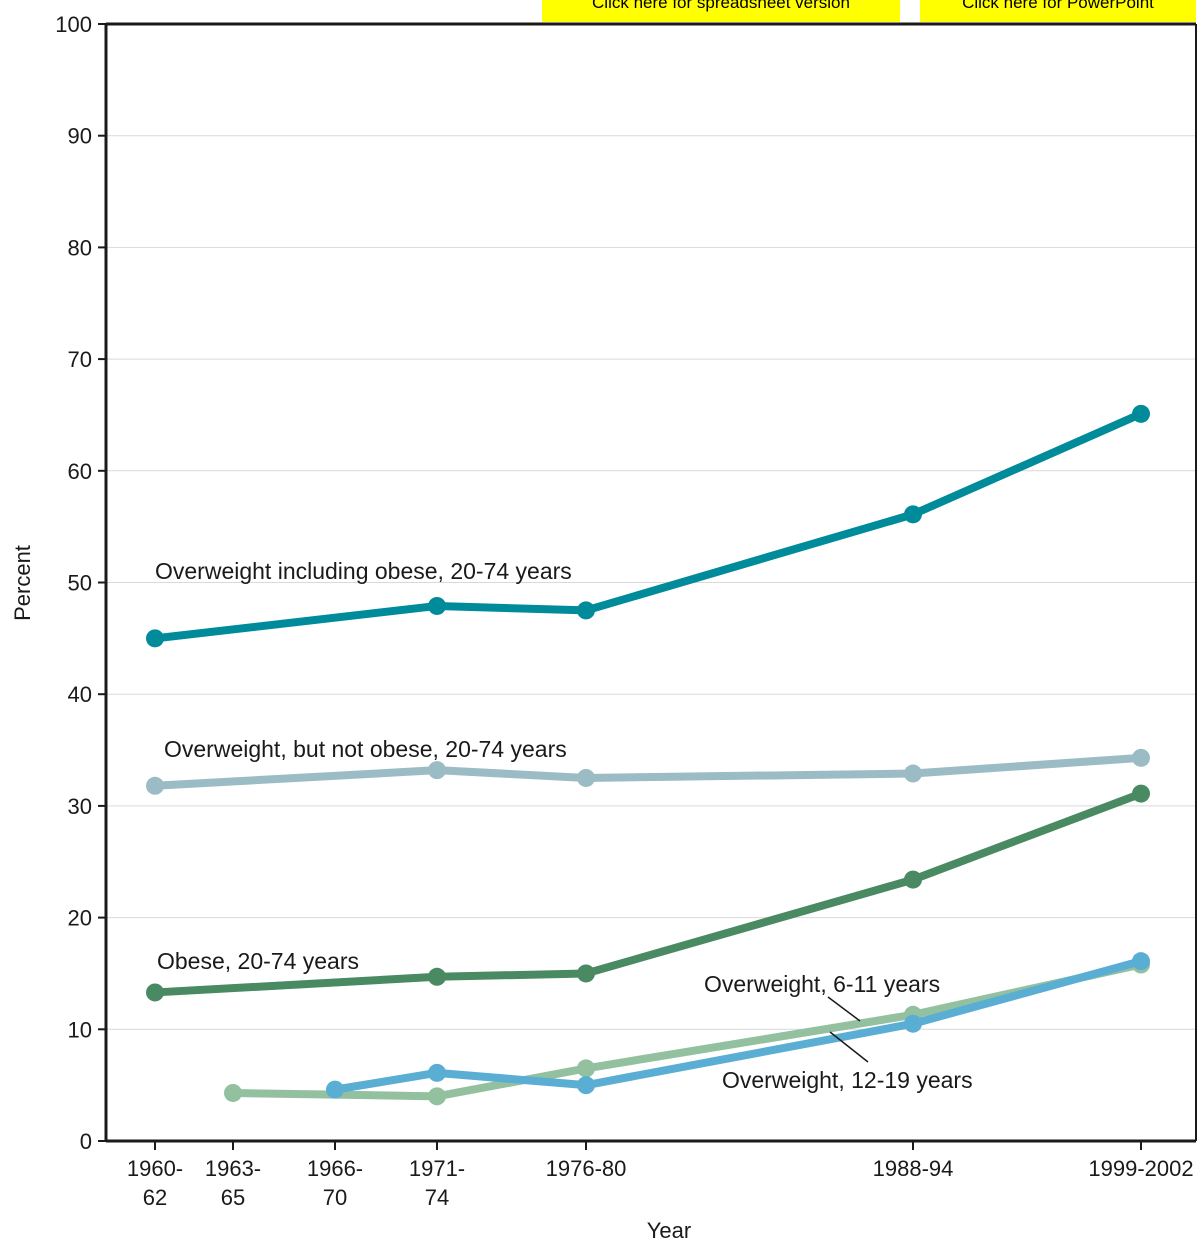 This screenshot has height=1241, width=1204. What do you see at coordinates (363, 571) in the screenshot?
I see `series-label: Overweight including obese, 20-74 years` at bounding box center [363, 571].